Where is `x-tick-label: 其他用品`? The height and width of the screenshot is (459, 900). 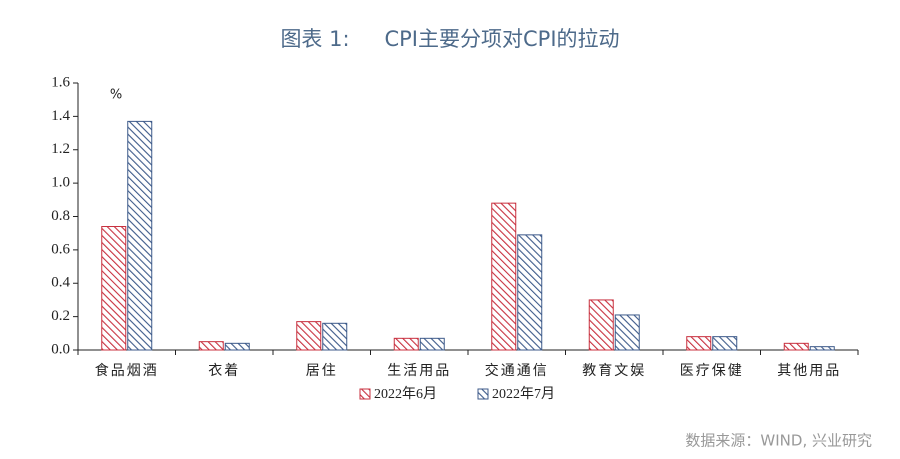 x-tick-label: 其他用品 is located at coordinates (809, 371).